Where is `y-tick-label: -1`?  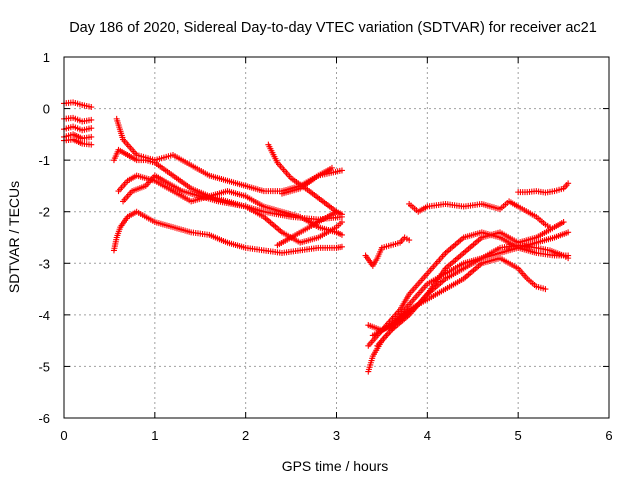
y-tick-label: -1 is located at coordinates (44, 160).